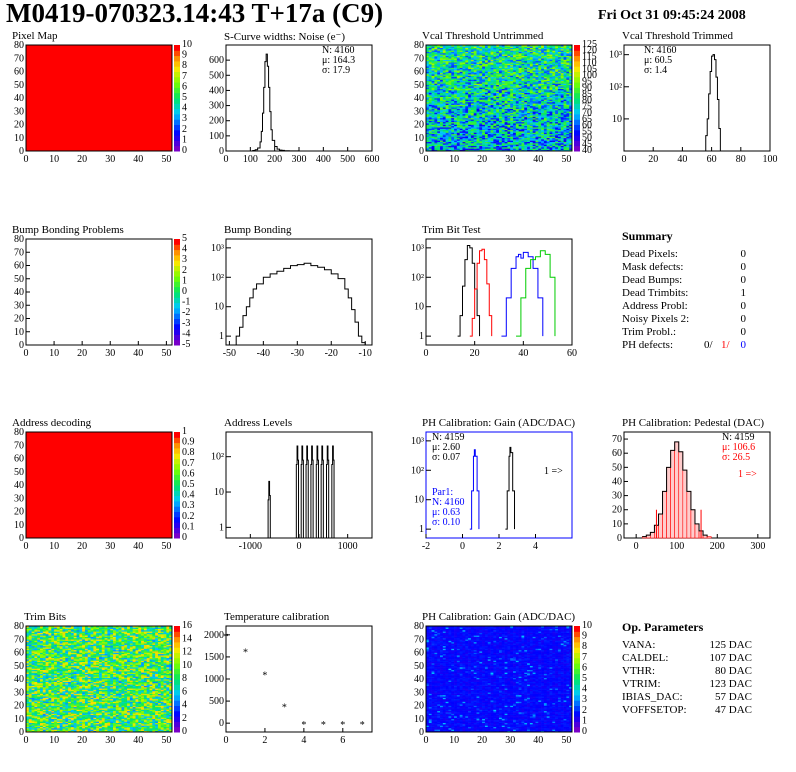  I want to click on color-bar-label: 3, so click(184, 259).